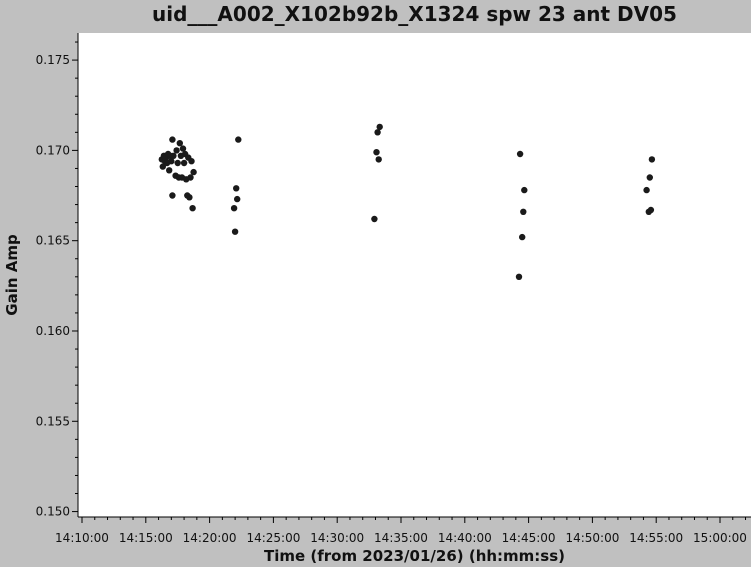 The image size is (751, 567). I want to click on x-tick-label: 14:25:00, so click(273, 538).